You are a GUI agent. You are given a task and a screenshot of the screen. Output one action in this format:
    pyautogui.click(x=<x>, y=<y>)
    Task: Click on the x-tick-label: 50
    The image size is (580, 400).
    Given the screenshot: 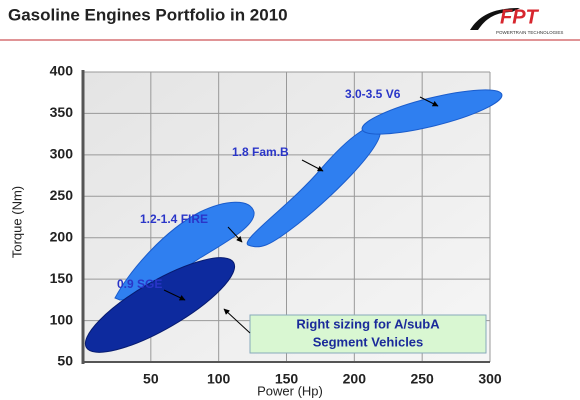 What is the action you would take?
    pyautogui.click(x=151, y=379)
    